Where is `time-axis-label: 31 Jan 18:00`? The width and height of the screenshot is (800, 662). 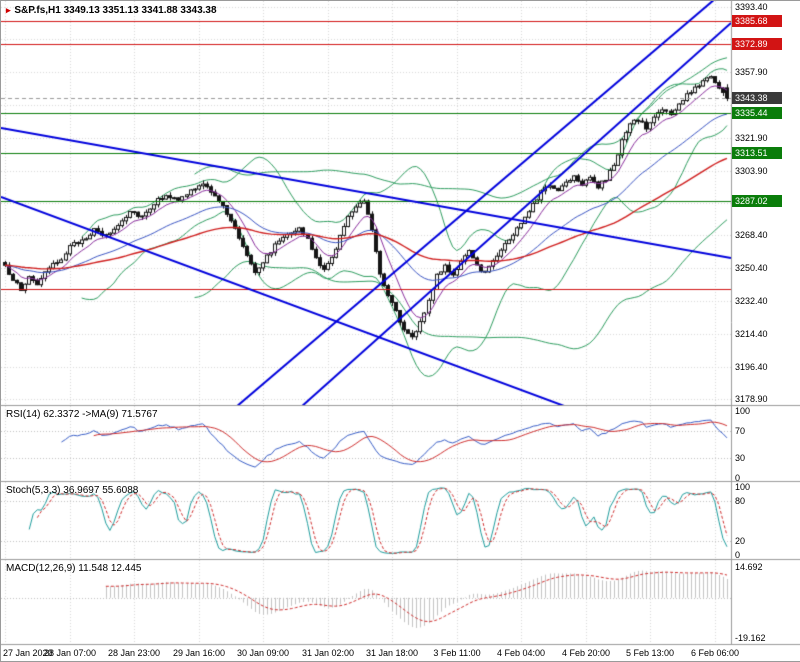 time-axis-label: 31 Jan 18:00 is located at coordinates (392, 653).